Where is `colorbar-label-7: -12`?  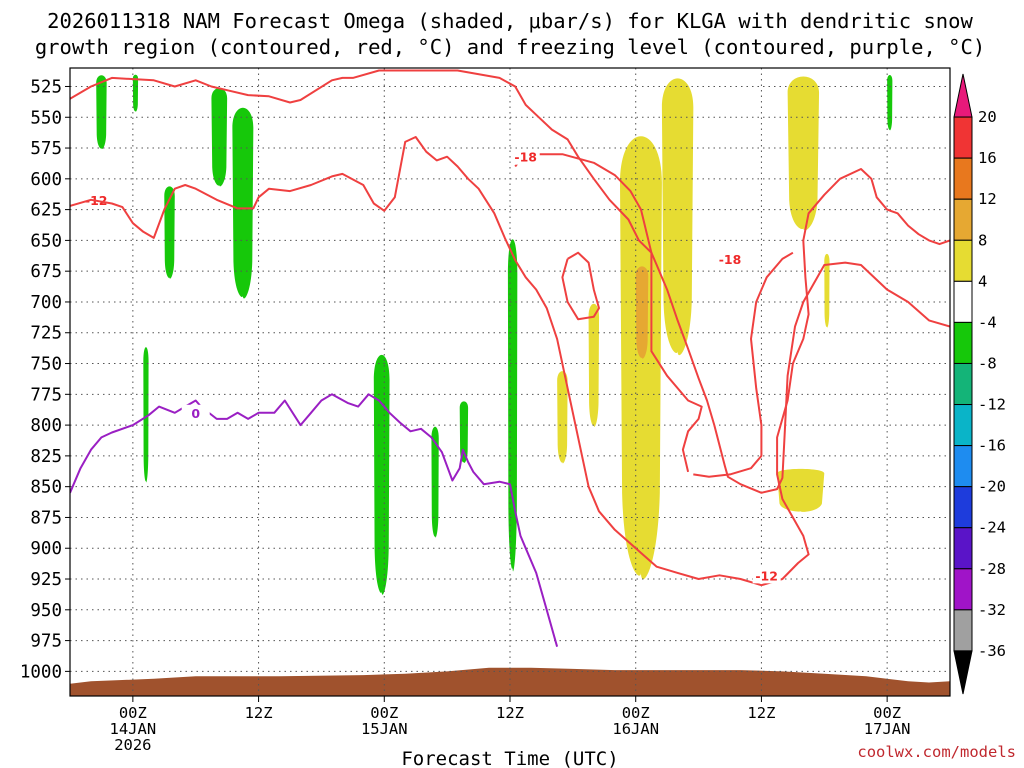 colorbar-label-7: -12 is located at coordinates (992, 405).